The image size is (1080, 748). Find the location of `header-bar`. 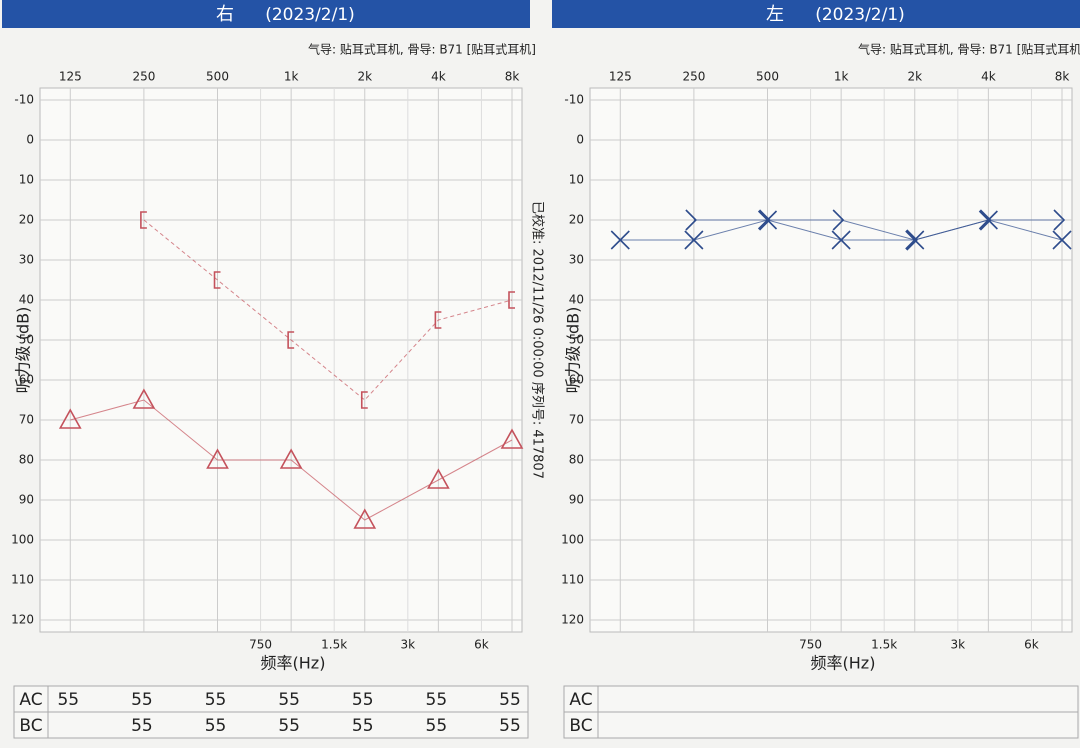

header-bar is located at coordinates (816, 14).